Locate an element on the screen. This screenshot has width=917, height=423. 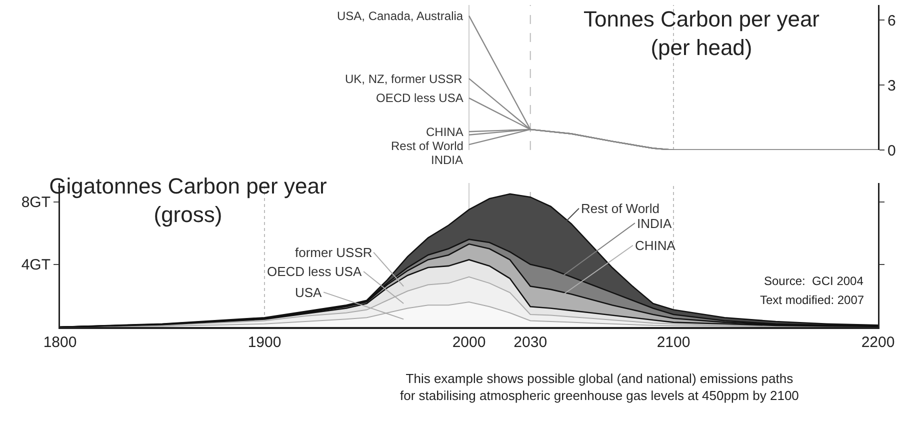
y2-tick-label: 6 is located at coordinates (892, 21).